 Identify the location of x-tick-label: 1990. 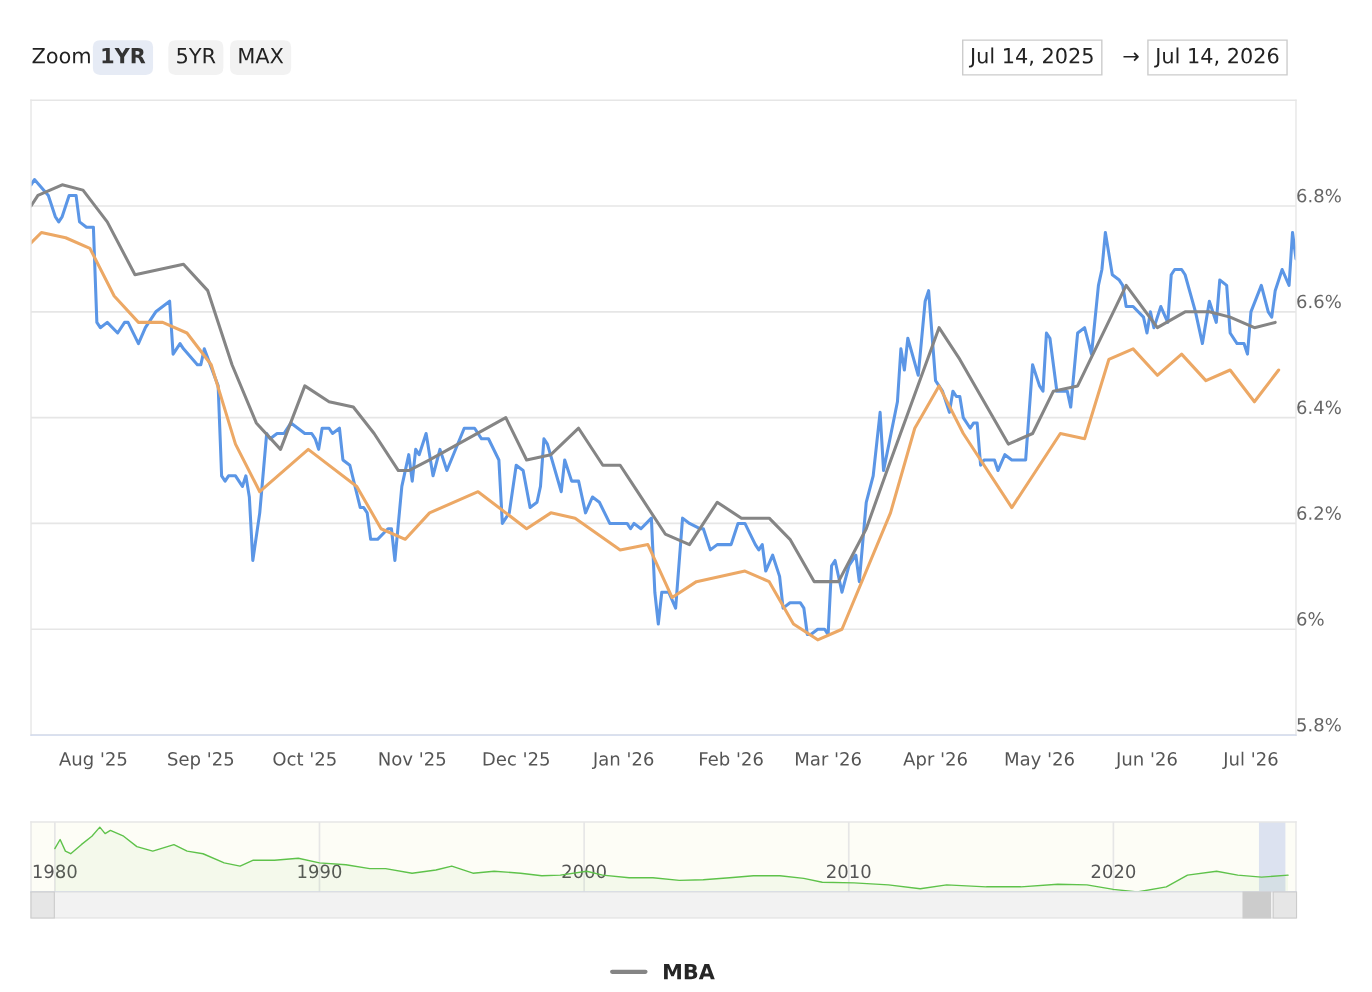
(320, 871).